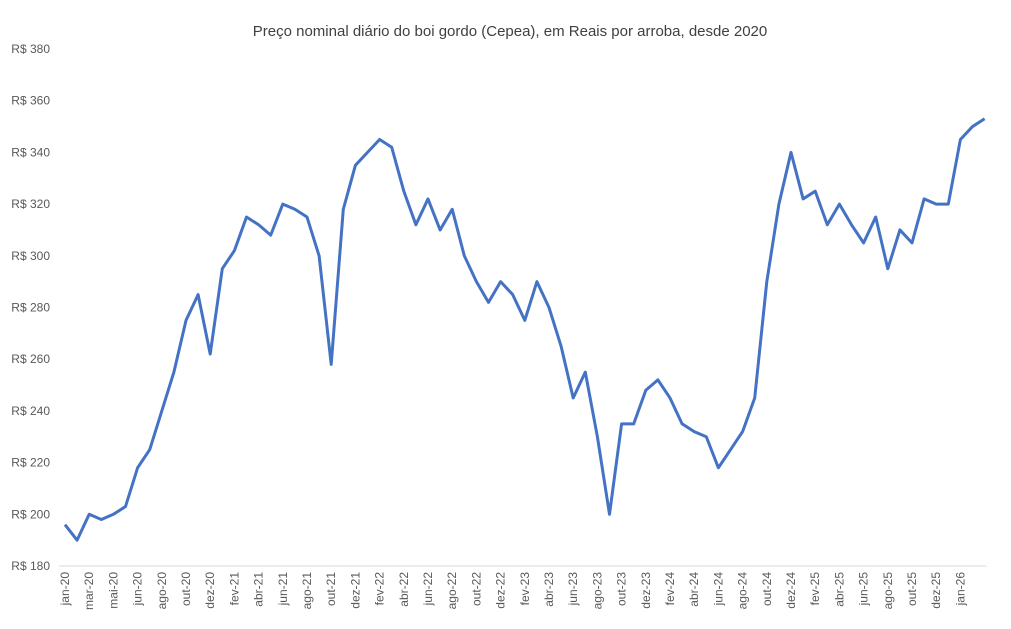 This screenshot has height=629, width=1011. I want to click on x-tick-label: abr-22, so click(404, 589).